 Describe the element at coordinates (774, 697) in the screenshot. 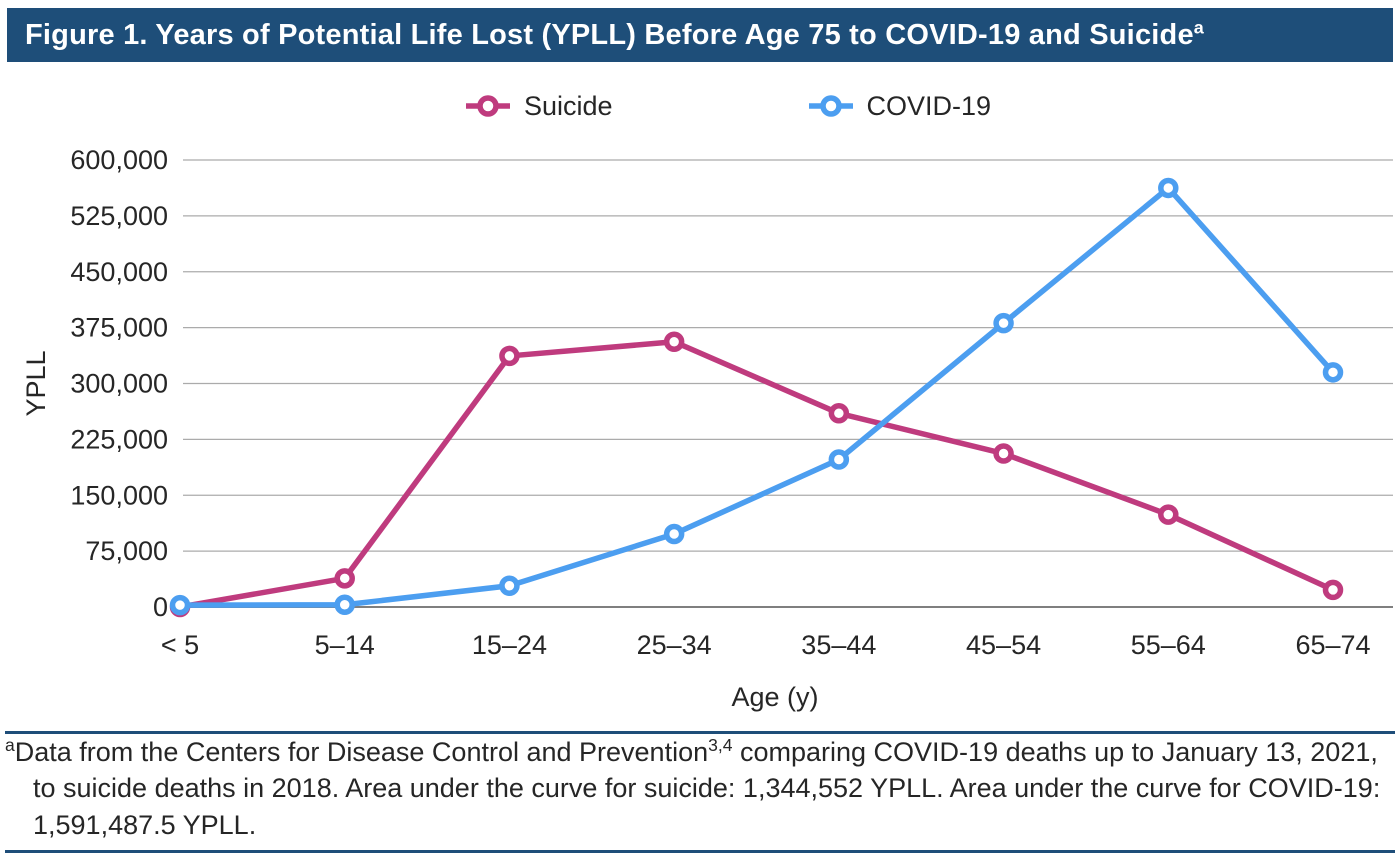

I see `x-axis-title: Age (y)` at that location.